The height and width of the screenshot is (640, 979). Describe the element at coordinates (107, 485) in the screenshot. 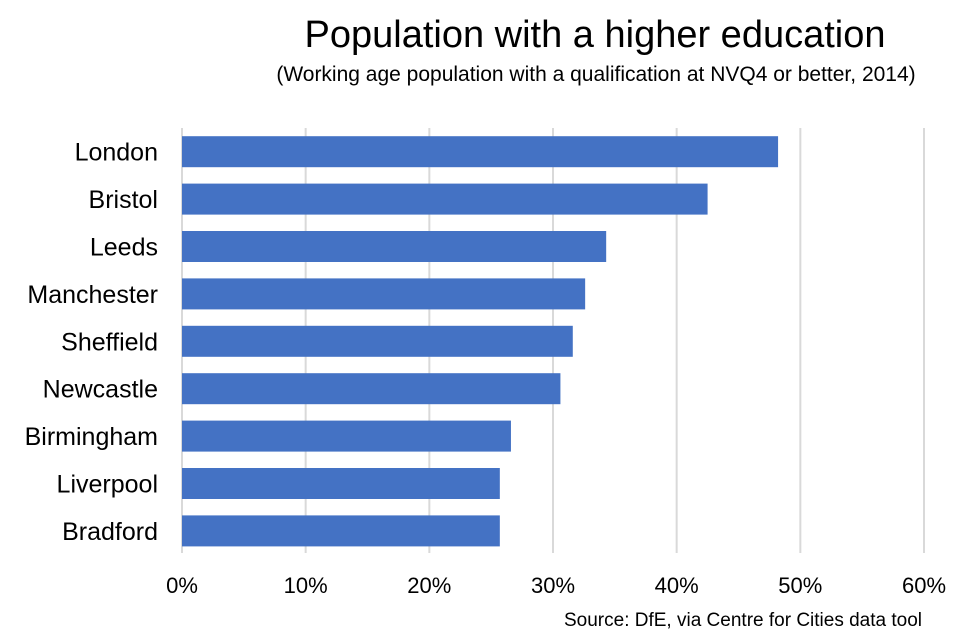

I see `category-label: Liverpool` at that location.